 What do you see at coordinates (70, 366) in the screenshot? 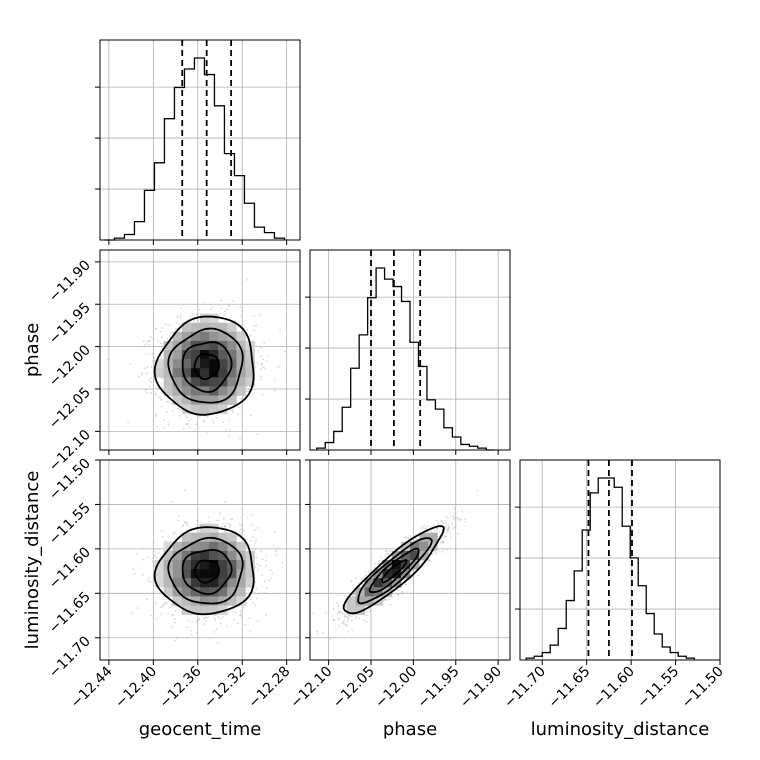
I see `y-tick-label: −12.00` at bounding box center [70, 366].